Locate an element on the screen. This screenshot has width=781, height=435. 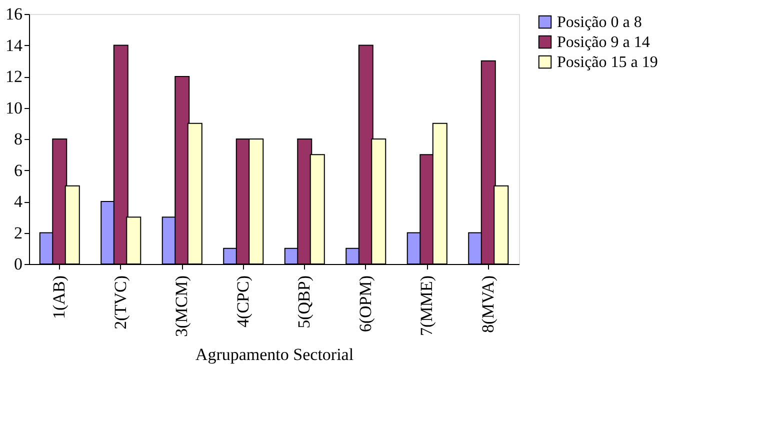
y-tick-label: 10 is located at coordinates (14, 108).